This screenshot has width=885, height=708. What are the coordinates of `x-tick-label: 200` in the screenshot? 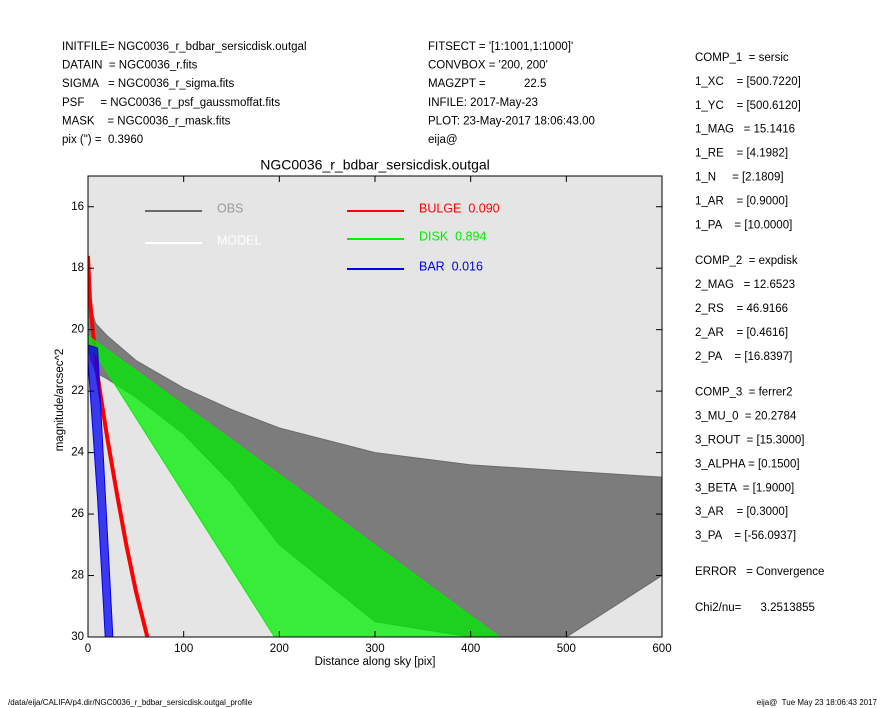 It's located at (279, 649).